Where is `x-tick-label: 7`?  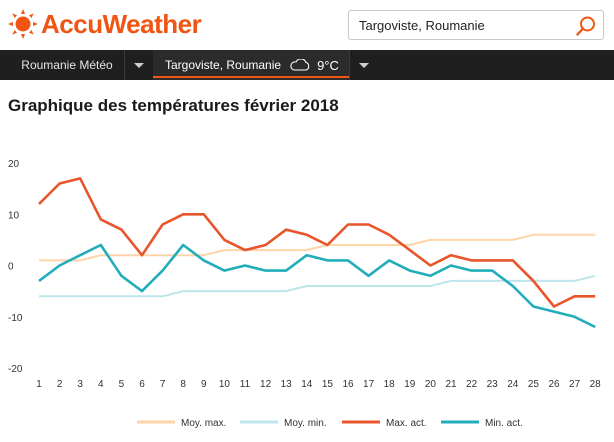
x-tick-label: 7 is located at coordinates (163, 384).